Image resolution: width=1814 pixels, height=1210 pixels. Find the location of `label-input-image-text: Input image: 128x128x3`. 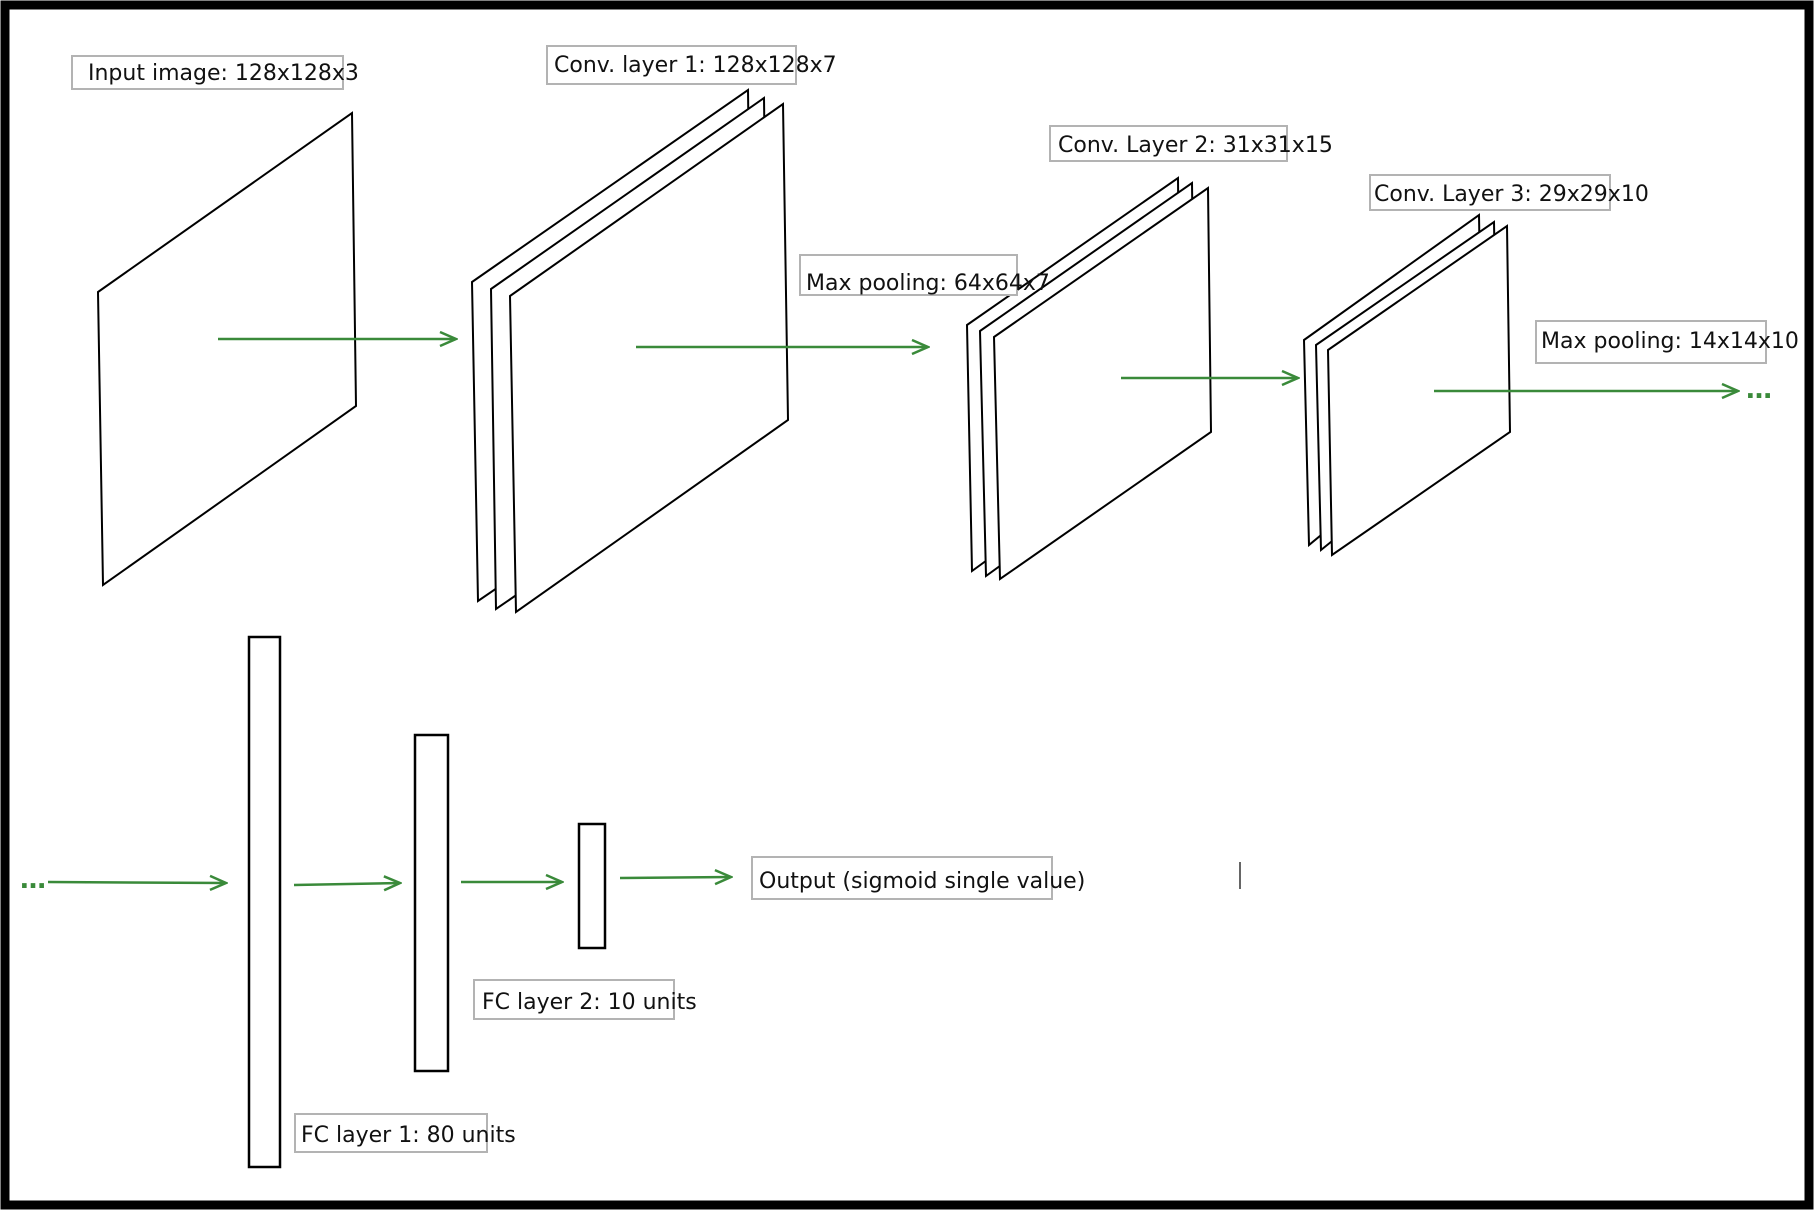

label-input-image-text: Input image: 128x128x3 is located at coordinates (223, 73).